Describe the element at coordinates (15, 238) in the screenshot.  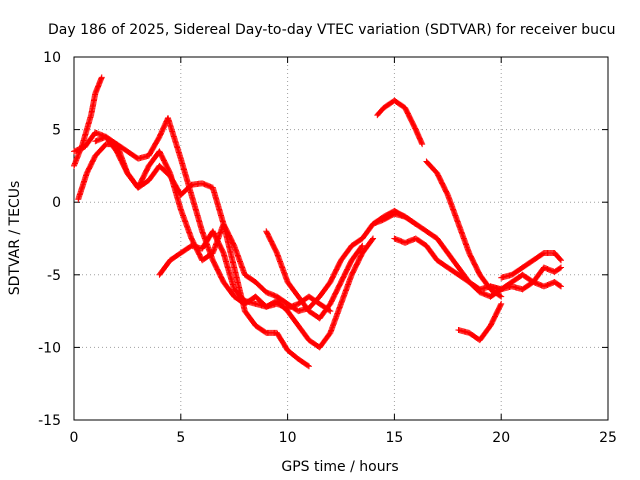
I see `y-axis-label: SDTVAR / TECUs` at that location.